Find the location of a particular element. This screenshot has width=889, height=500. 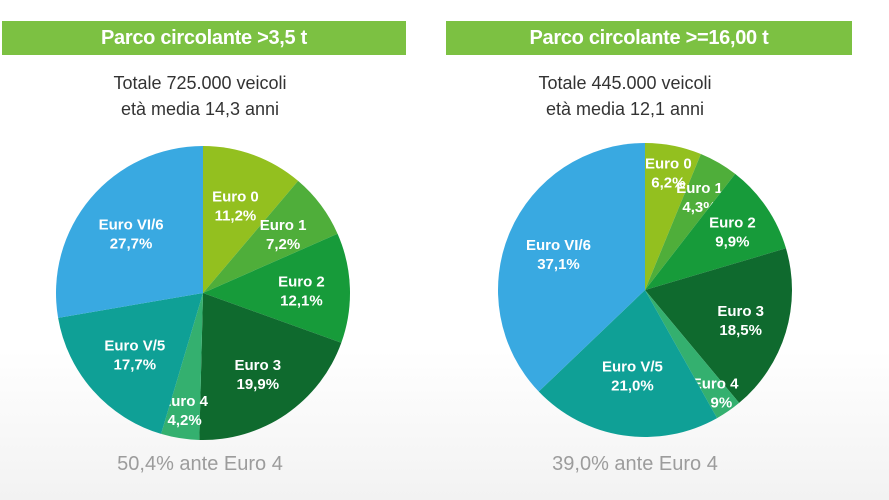

summary-total: Totale 445.000 veicoli is located at coordinates (625, 83).